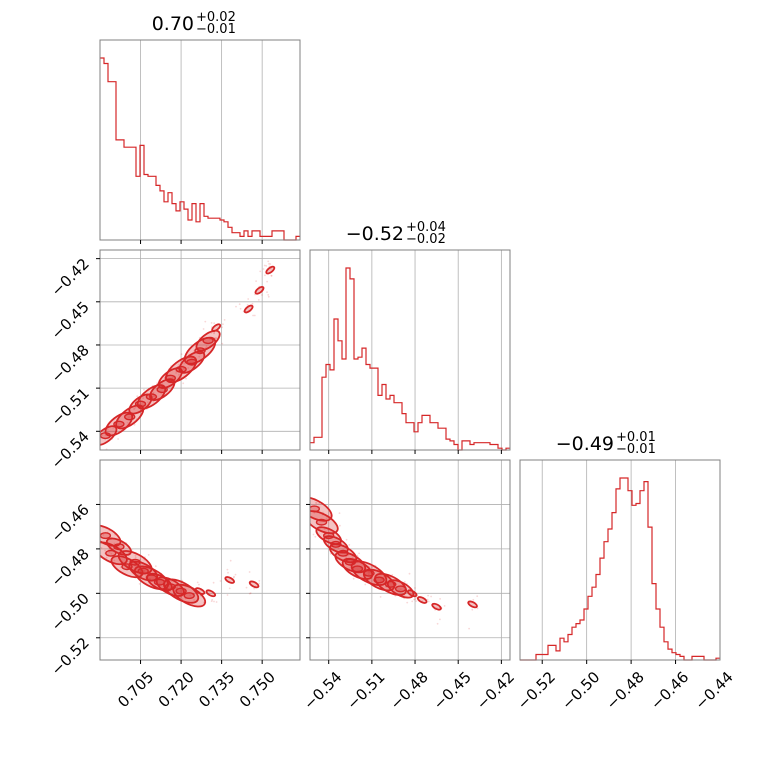  Describe the element at coordinates (669, 690) in the screenshot. I see `x-tick-label: −0.46` at that location.